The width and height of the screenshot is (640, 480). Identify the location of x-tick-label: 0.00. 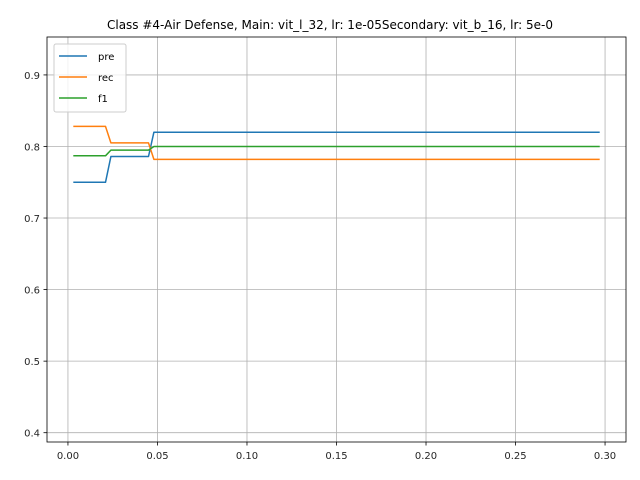
(68, 456).